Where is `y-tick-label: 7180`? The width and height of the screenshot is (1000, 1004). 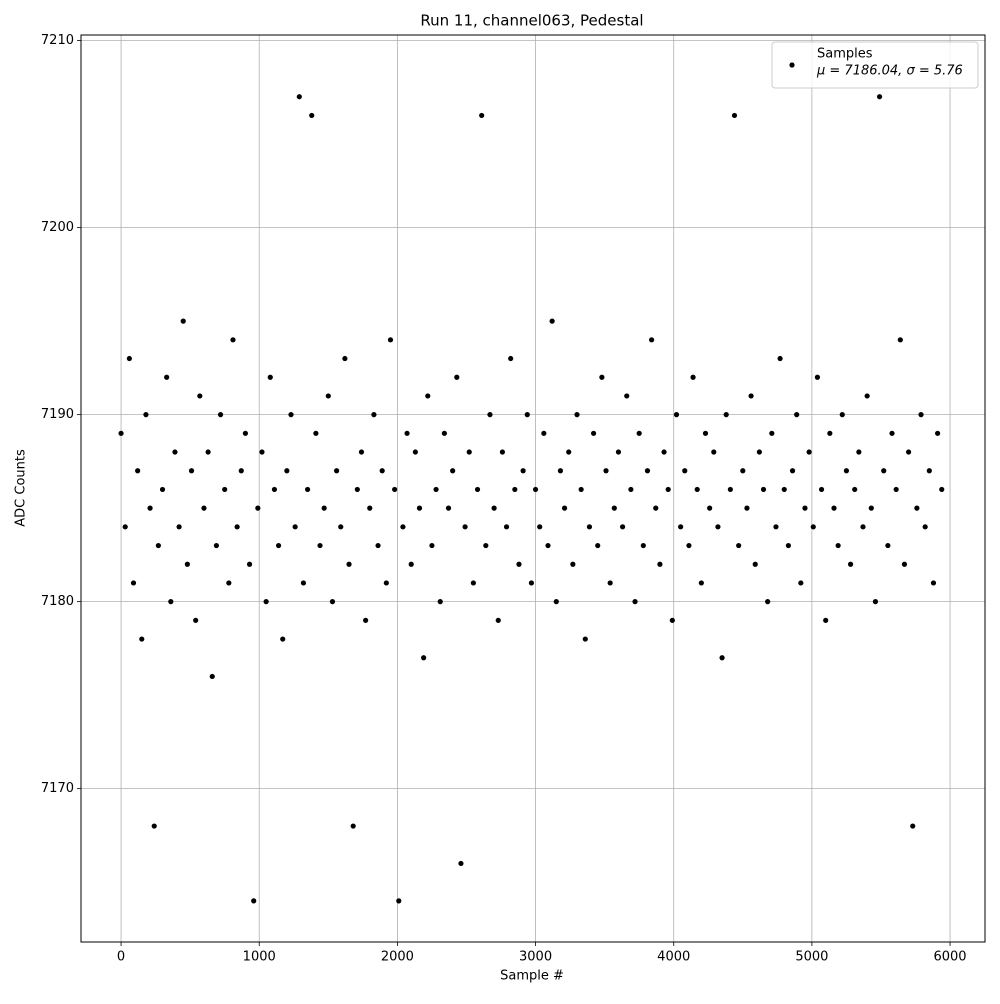 y-tick-label: 7180 is located at coordinates (57, 601).